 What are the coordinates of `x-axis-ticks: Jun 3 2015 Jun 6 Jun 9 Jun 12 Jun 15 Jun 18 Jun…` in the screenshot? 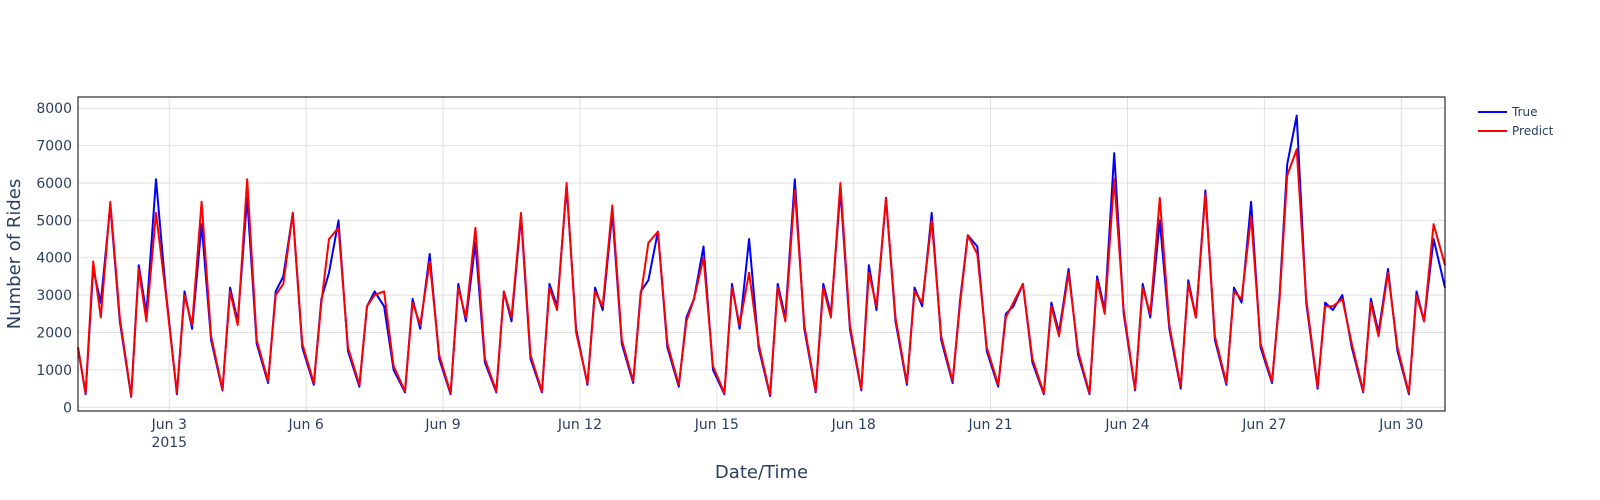 It's located at (787, 434).